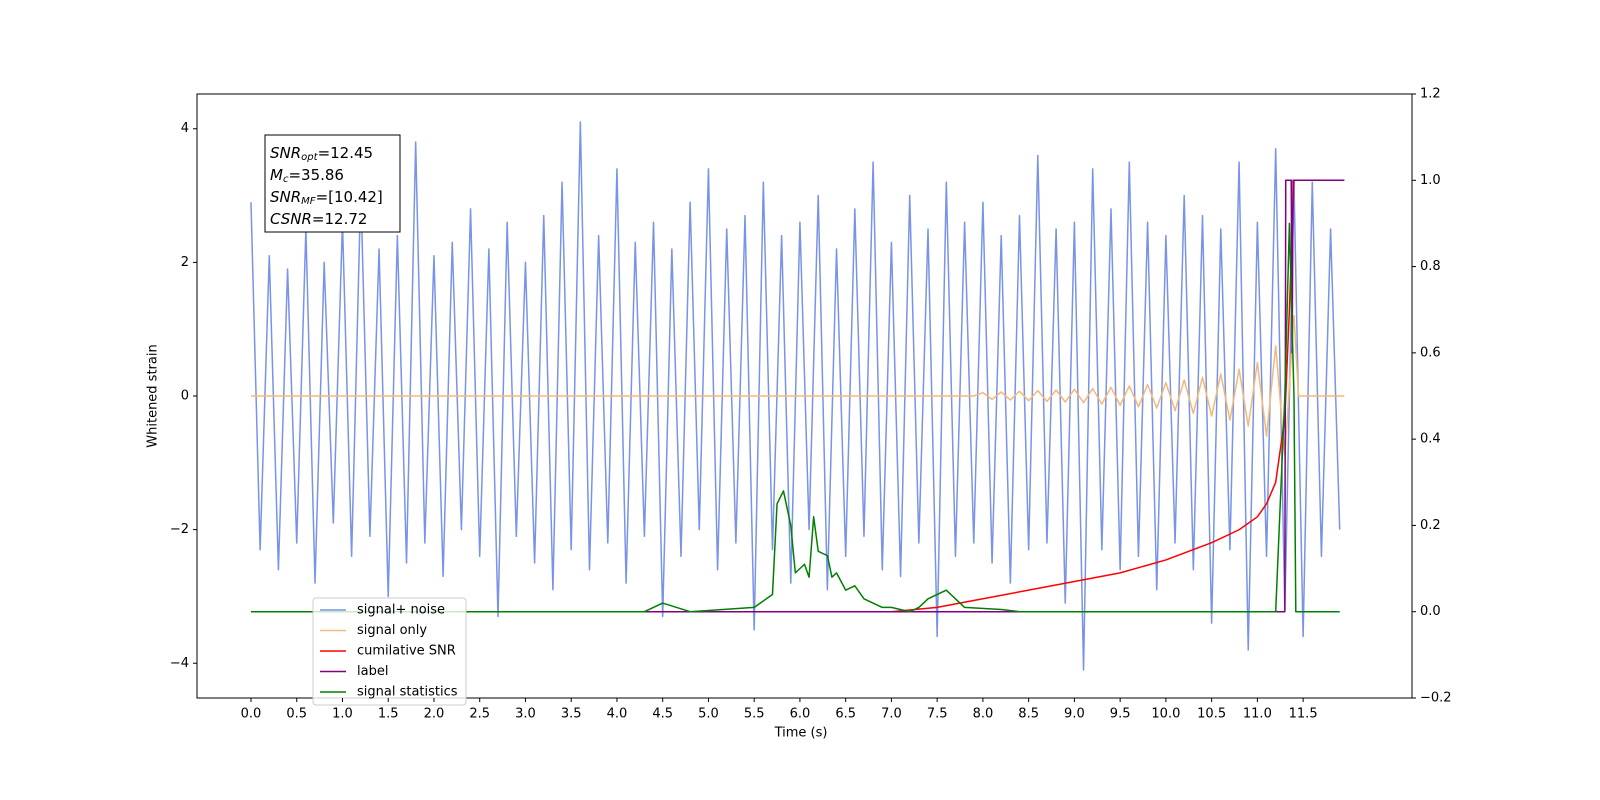  I want to click on annotation-symbol: M, so click(276, 175).